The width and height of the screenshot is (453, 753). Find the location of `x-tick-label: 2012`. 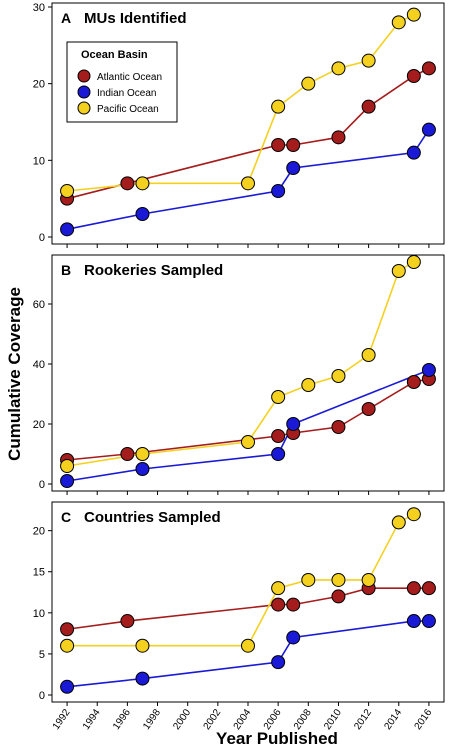

x-tick-label: 2012 is located at coordinates (363, 719).